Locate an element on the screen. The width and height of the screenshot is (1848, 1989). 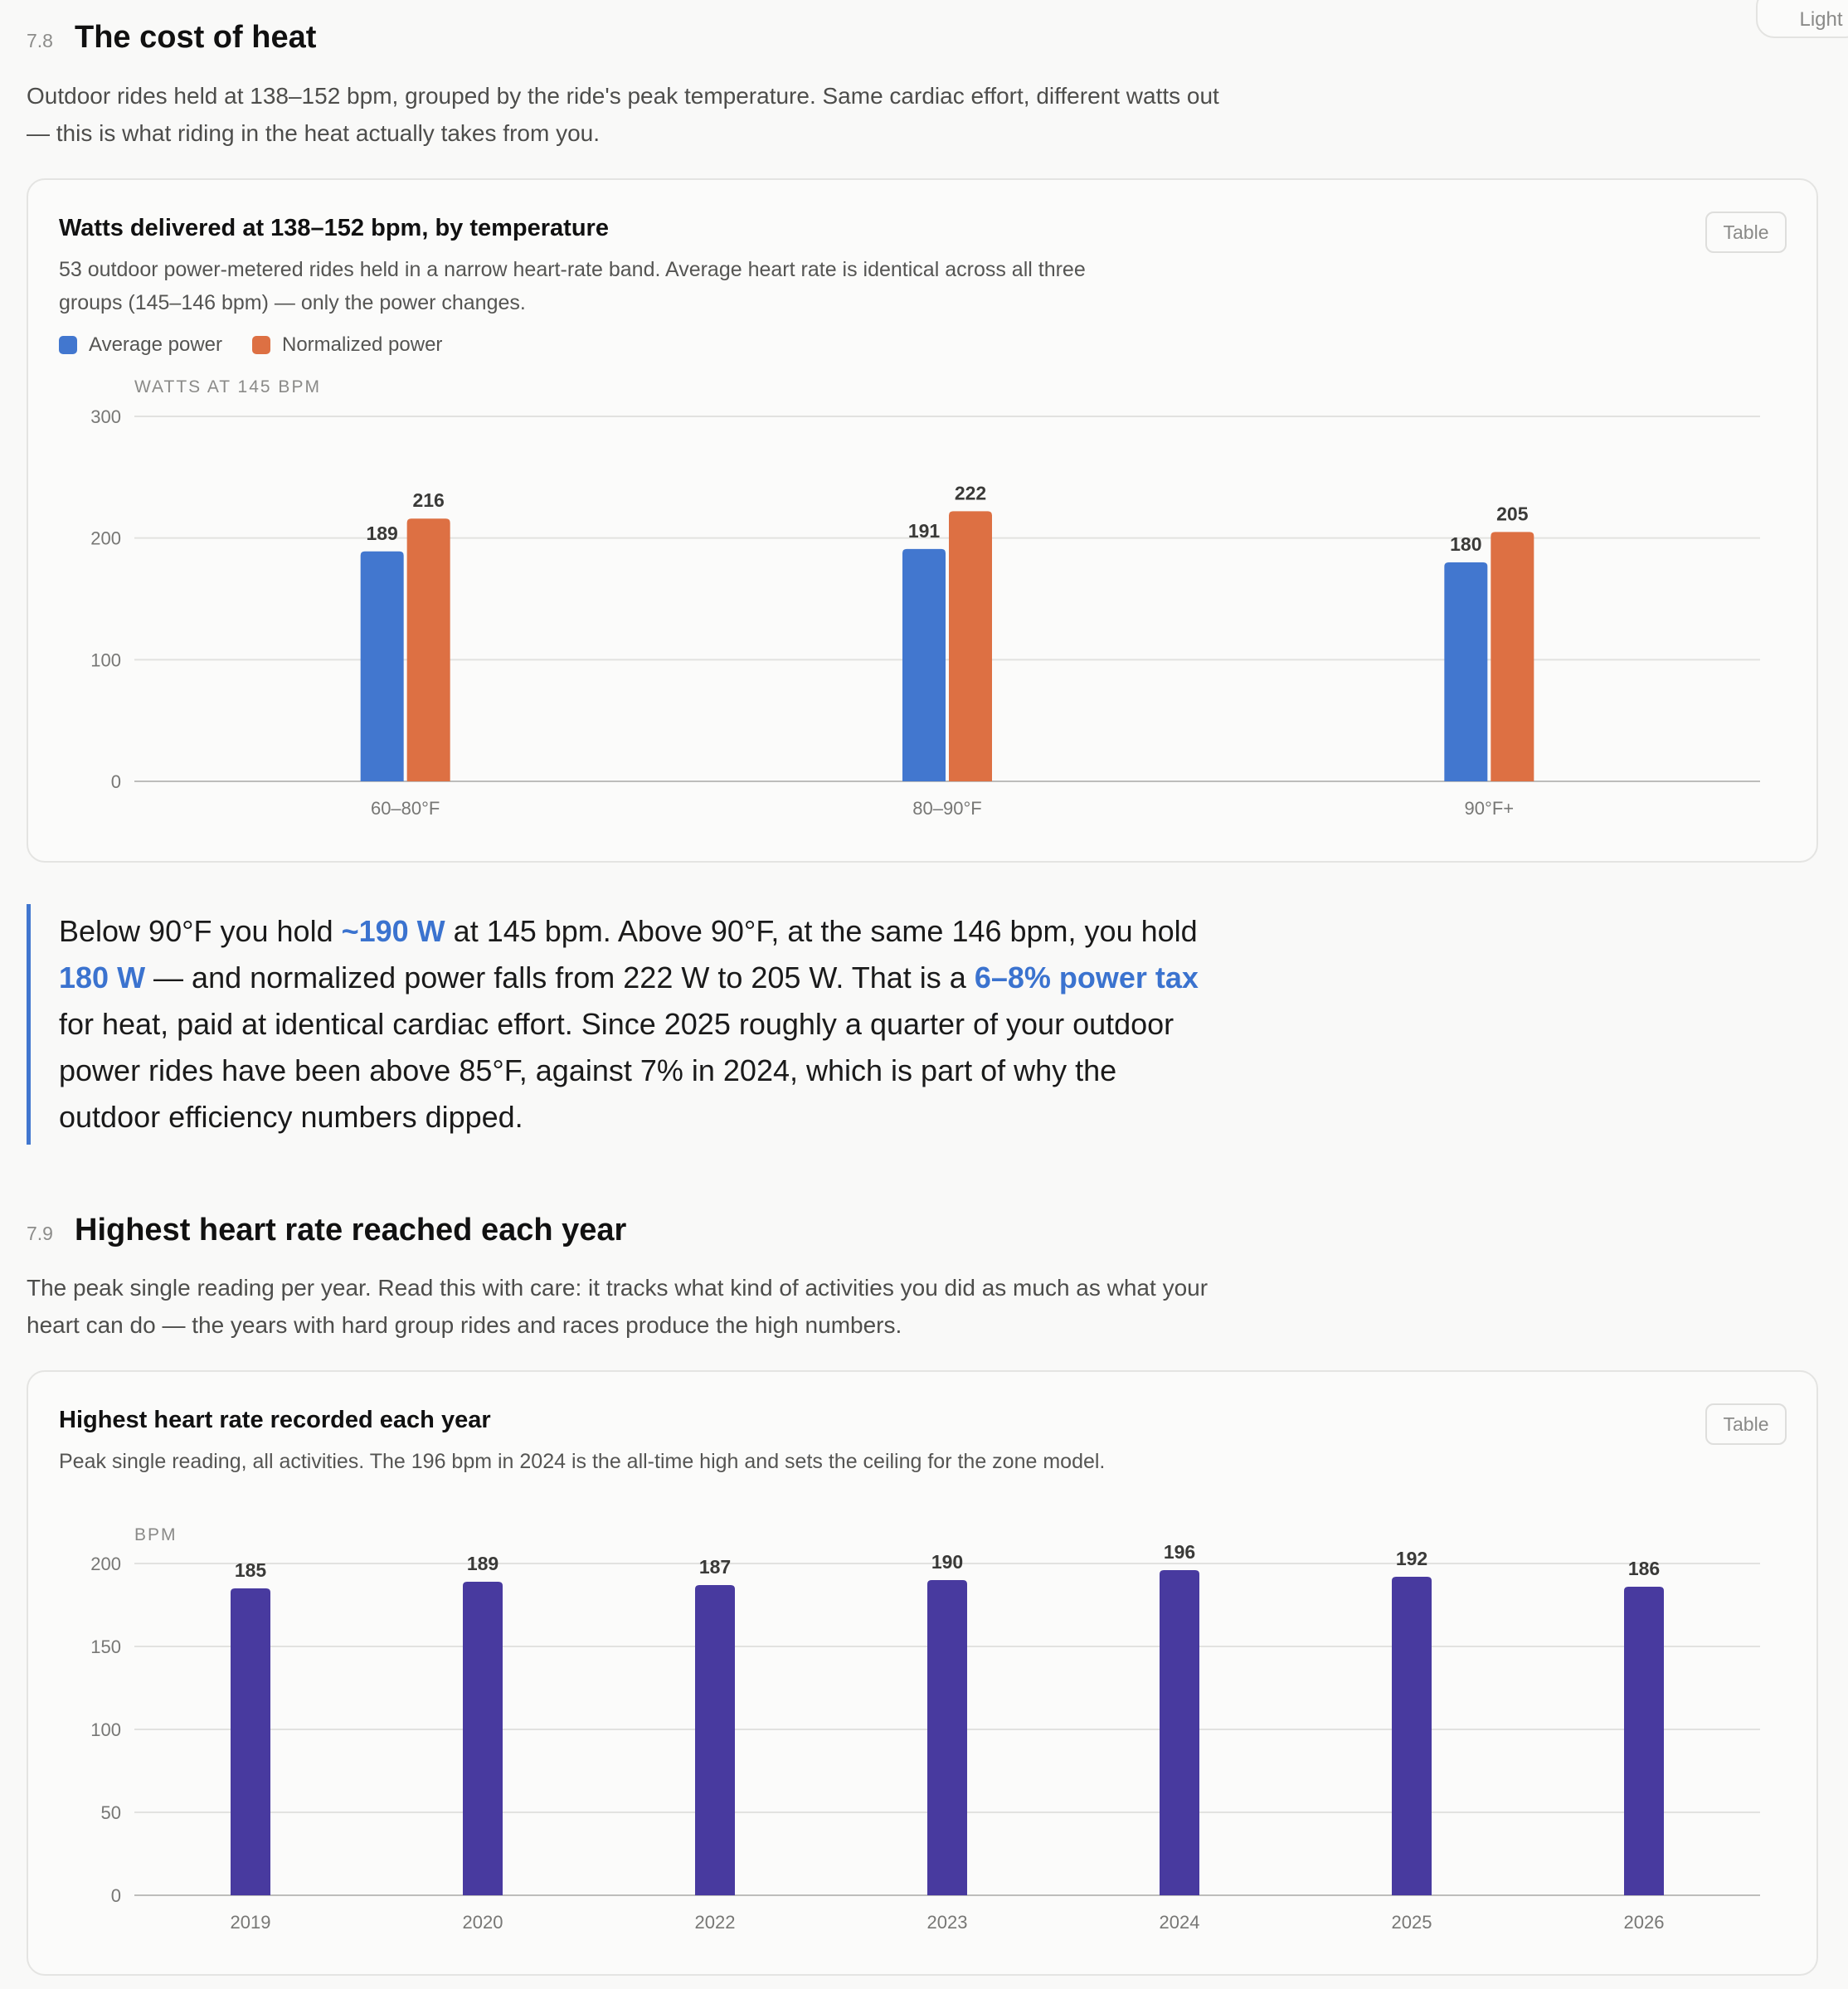
data-label: 191 is located at coordinates (924, 531).